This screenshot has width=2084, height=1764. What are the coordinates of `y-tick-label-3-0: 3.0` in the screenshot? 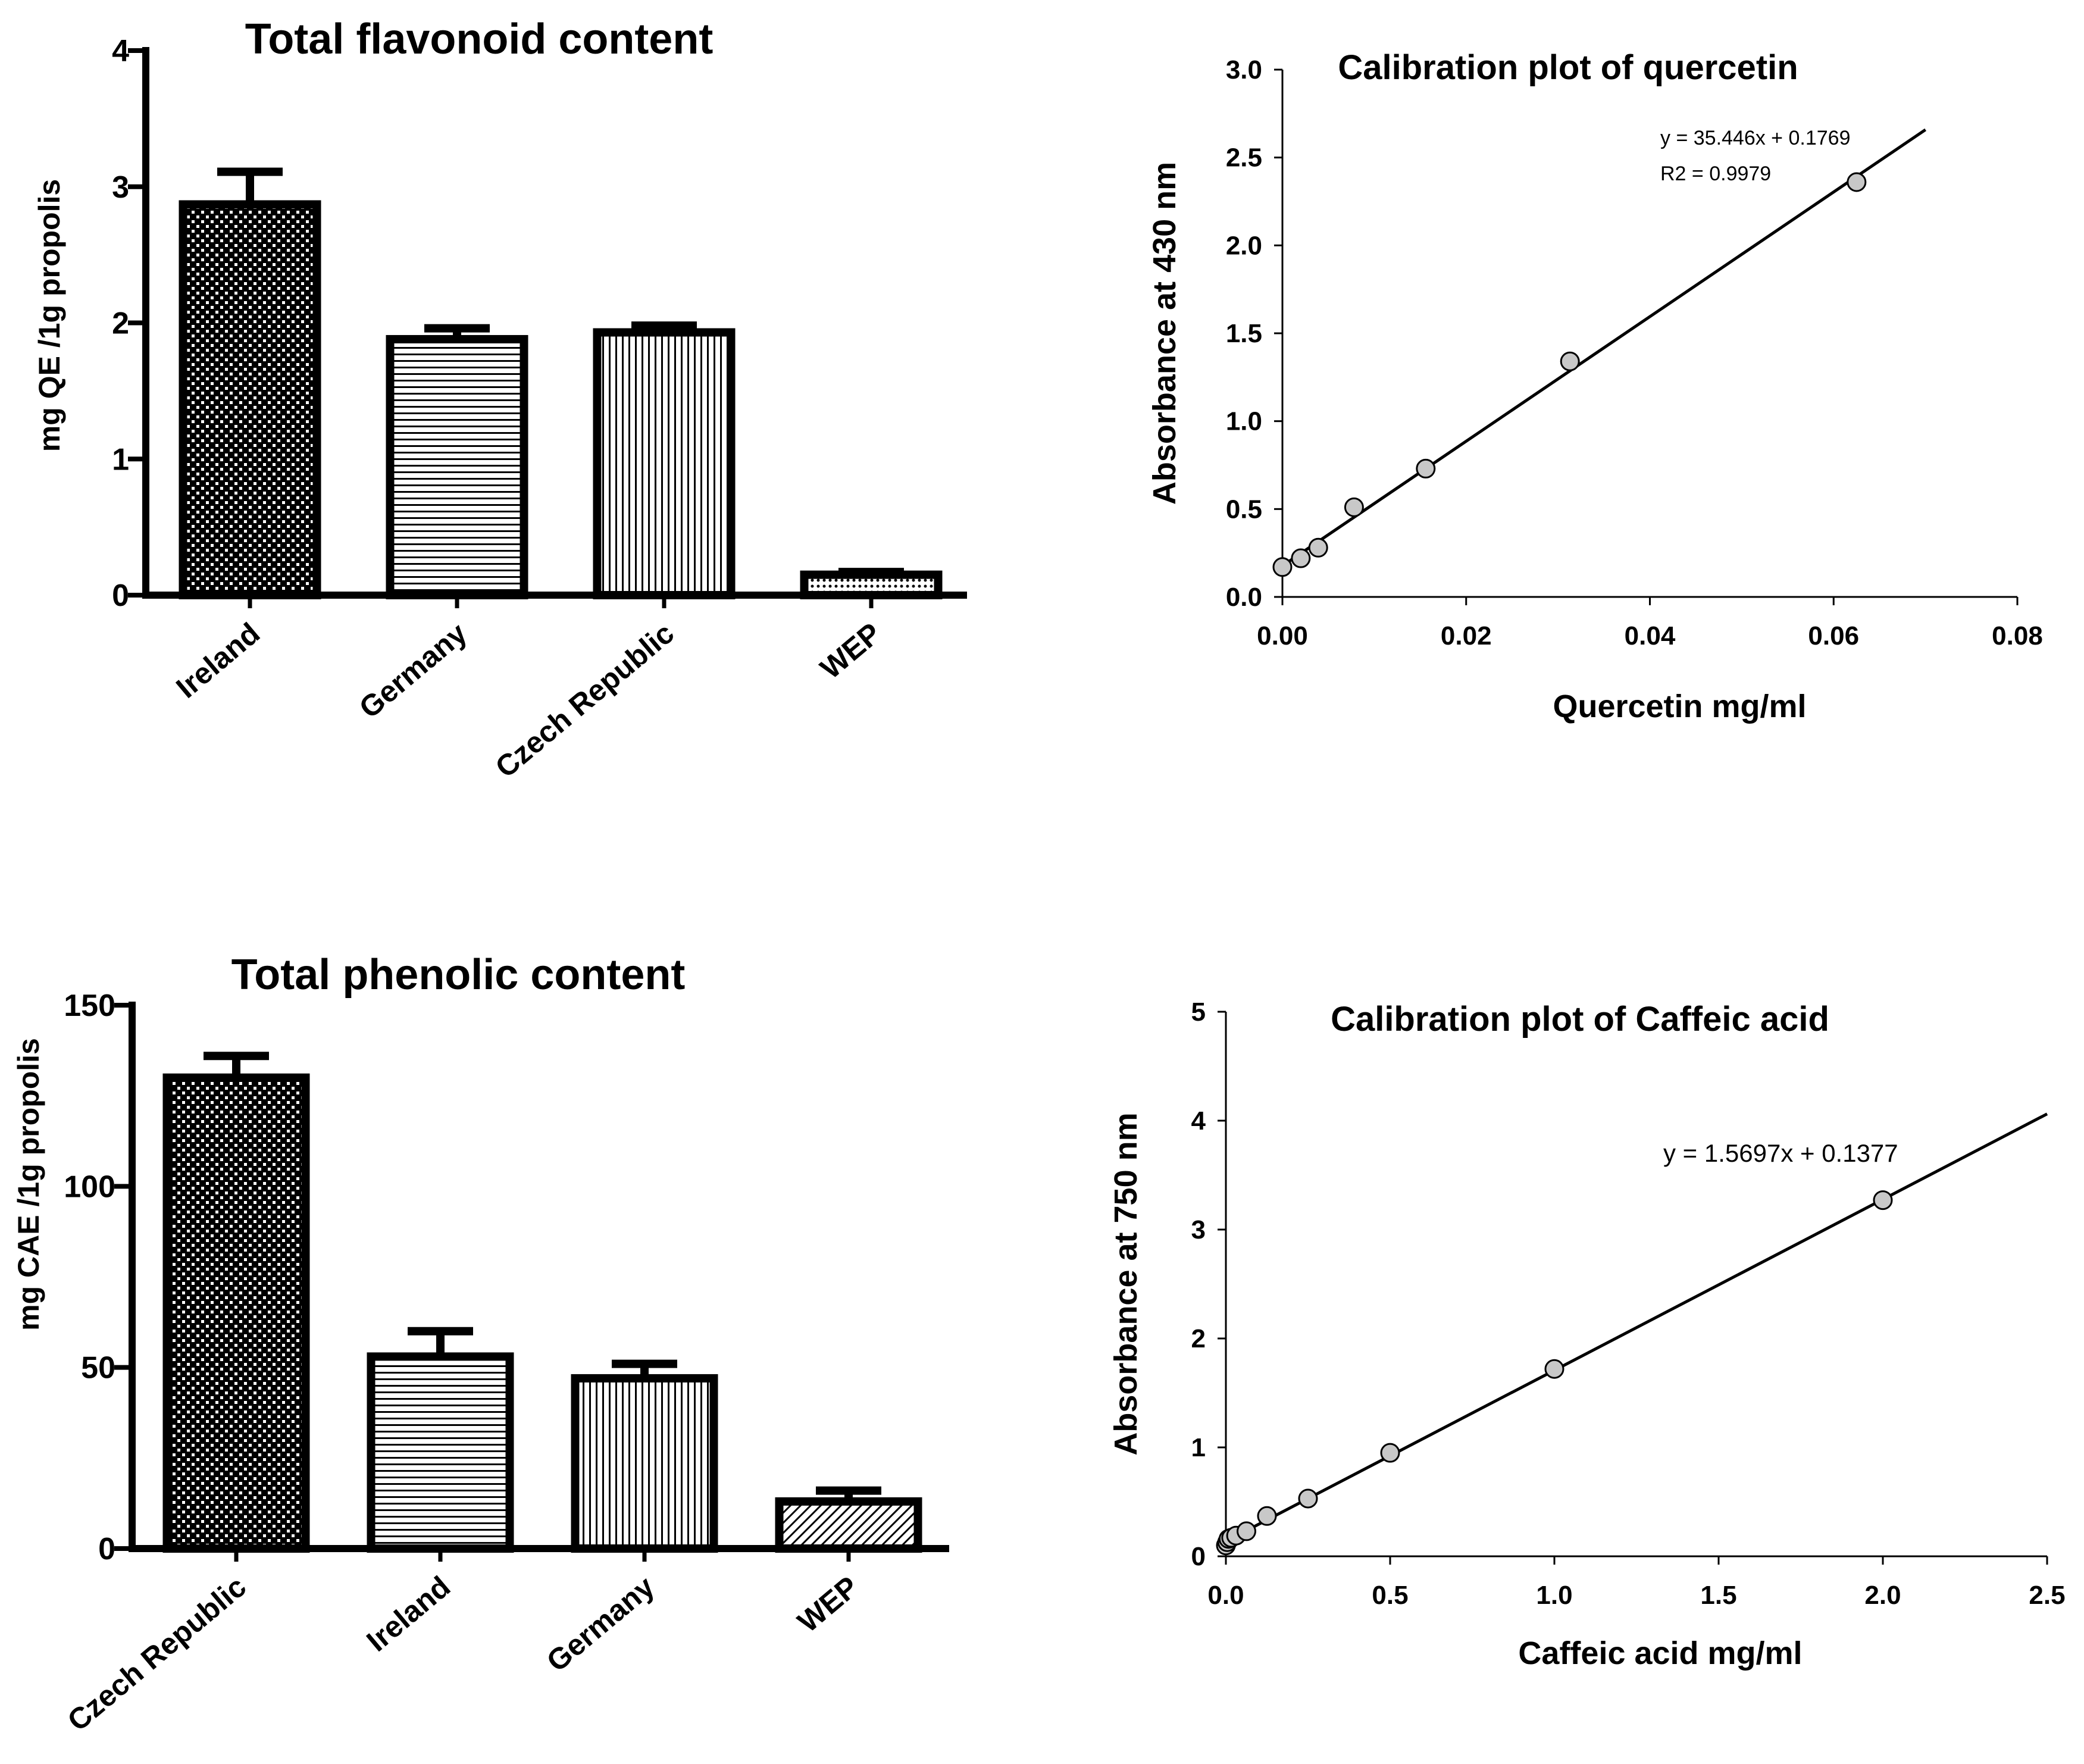 It's located at (1244, 70).